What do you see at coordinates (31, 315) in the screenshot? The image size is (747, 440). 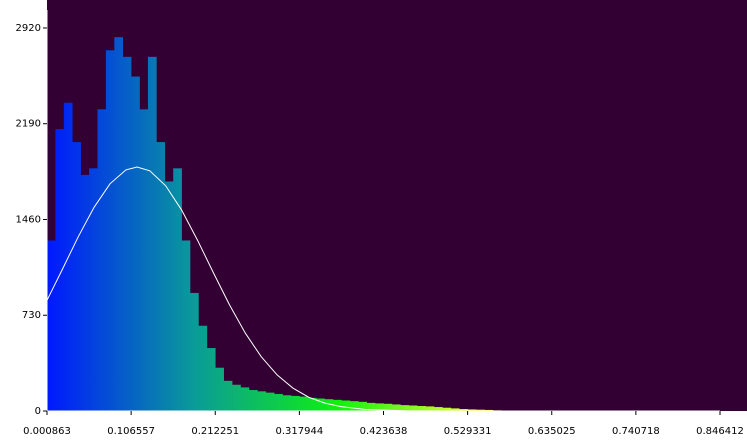 I see `y-tick-label: 730` at bounding box center [31, 315].